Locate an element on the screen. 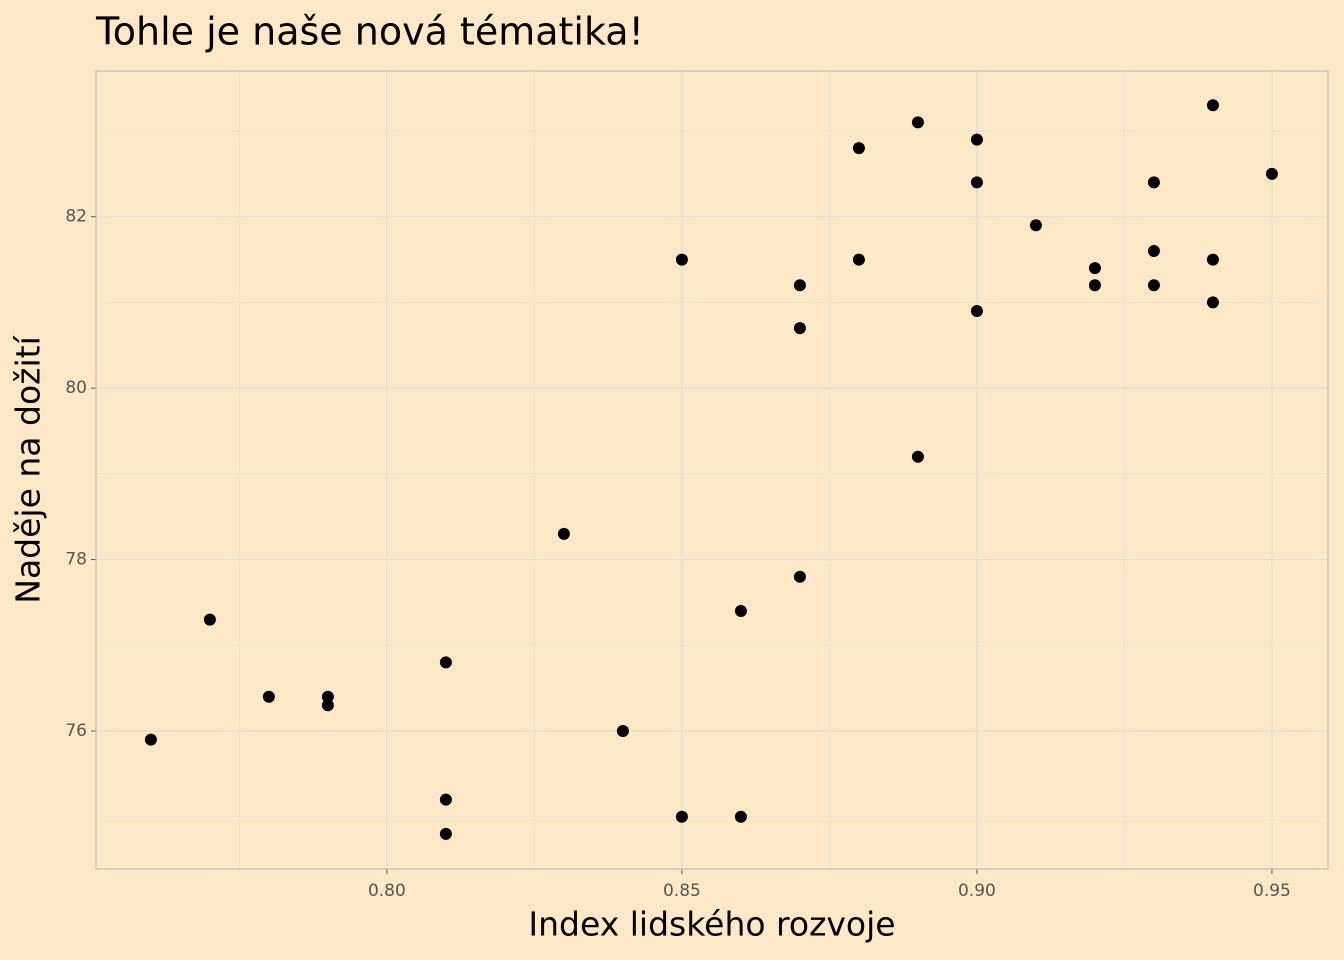 The height and width of the screenshot is (960, 1344). y-axis-label: Naděje na dožití is located at coordinates (28, 468).